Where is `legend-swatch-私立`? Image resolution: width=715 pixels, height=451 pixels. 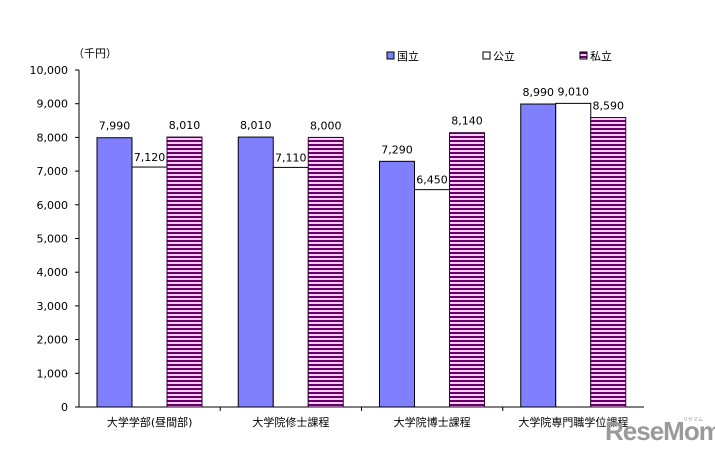
legend-swatch-私立 is located at coordinates (583, 55).